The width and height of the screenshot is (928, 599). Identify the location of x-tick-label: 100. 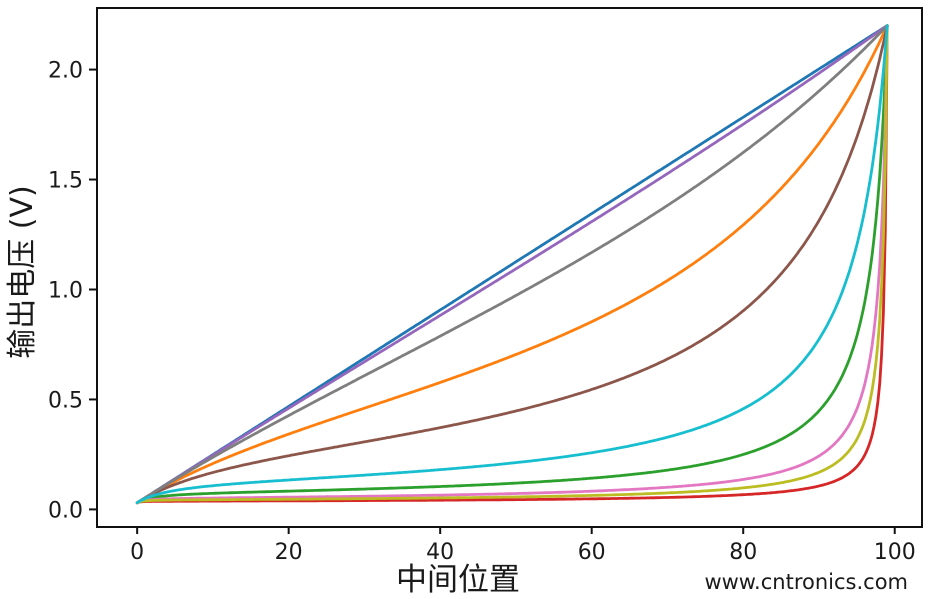
(895, 552).